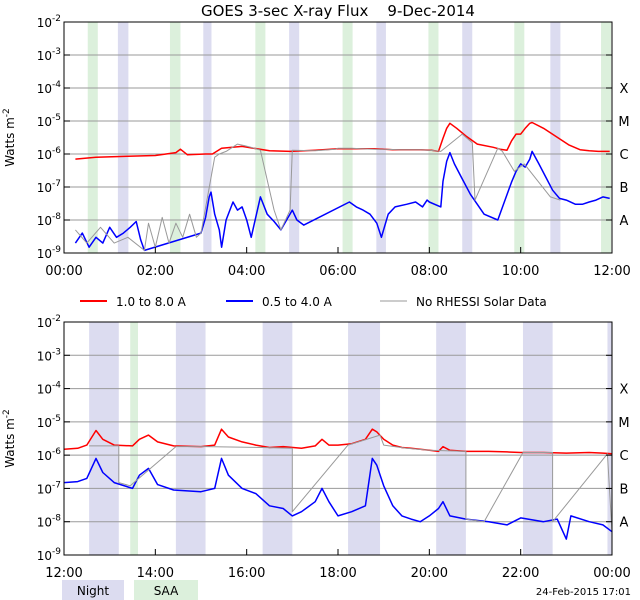 This screenshot has height=600, width=640. I want to click on saa-key-swatch, so click(166, 590).